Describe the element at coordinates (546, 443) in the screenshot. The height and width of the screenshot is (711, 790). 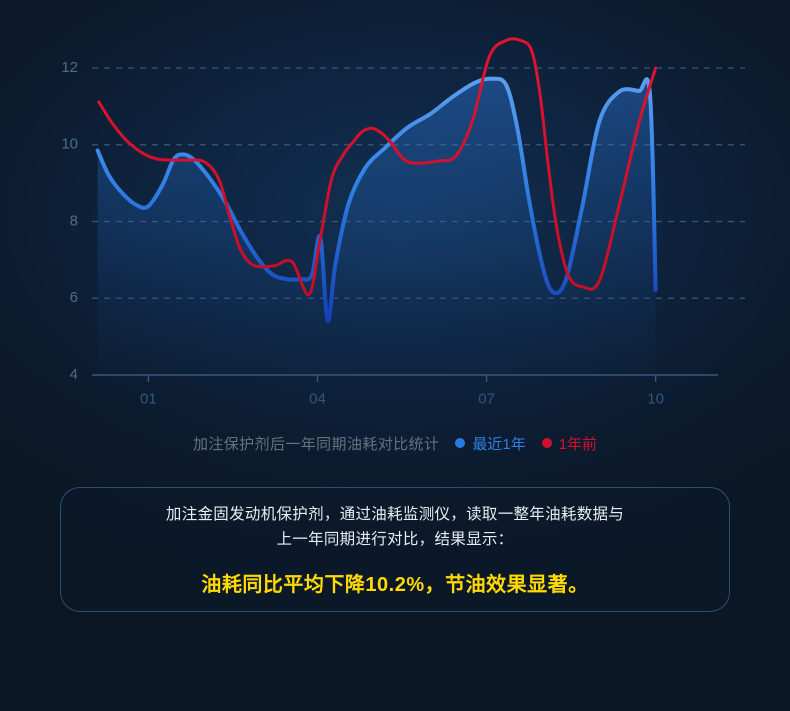
I see `legend-dot-icon-red` at that location.